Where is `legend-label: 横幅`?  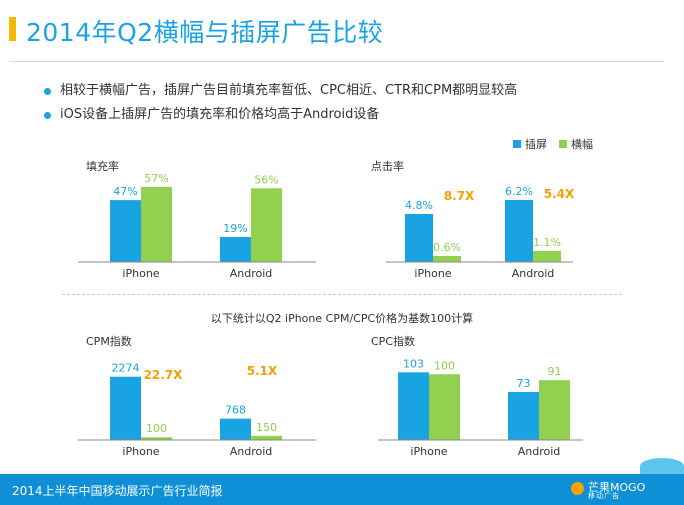
legend-label: 横幅 is located at coordinates (582, 144).